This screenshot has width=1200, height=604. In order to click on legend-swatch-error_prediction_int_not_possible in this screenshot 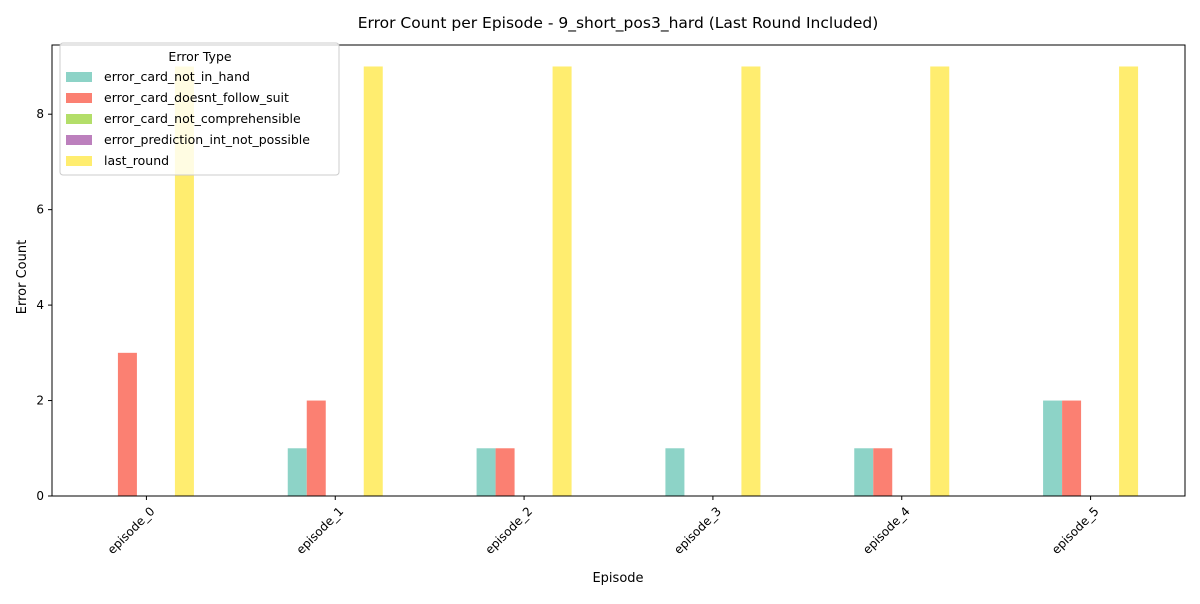, I will do `click(79, 140)`.